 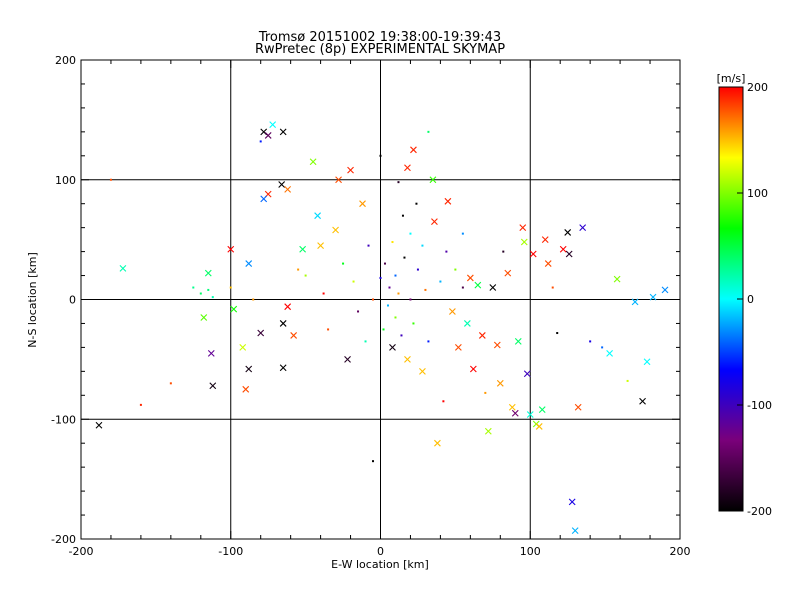 What do you see at coordinates (65, 60) in the screenshot?
I see `y-tick-label: 200` at bounding box center [65, 60].